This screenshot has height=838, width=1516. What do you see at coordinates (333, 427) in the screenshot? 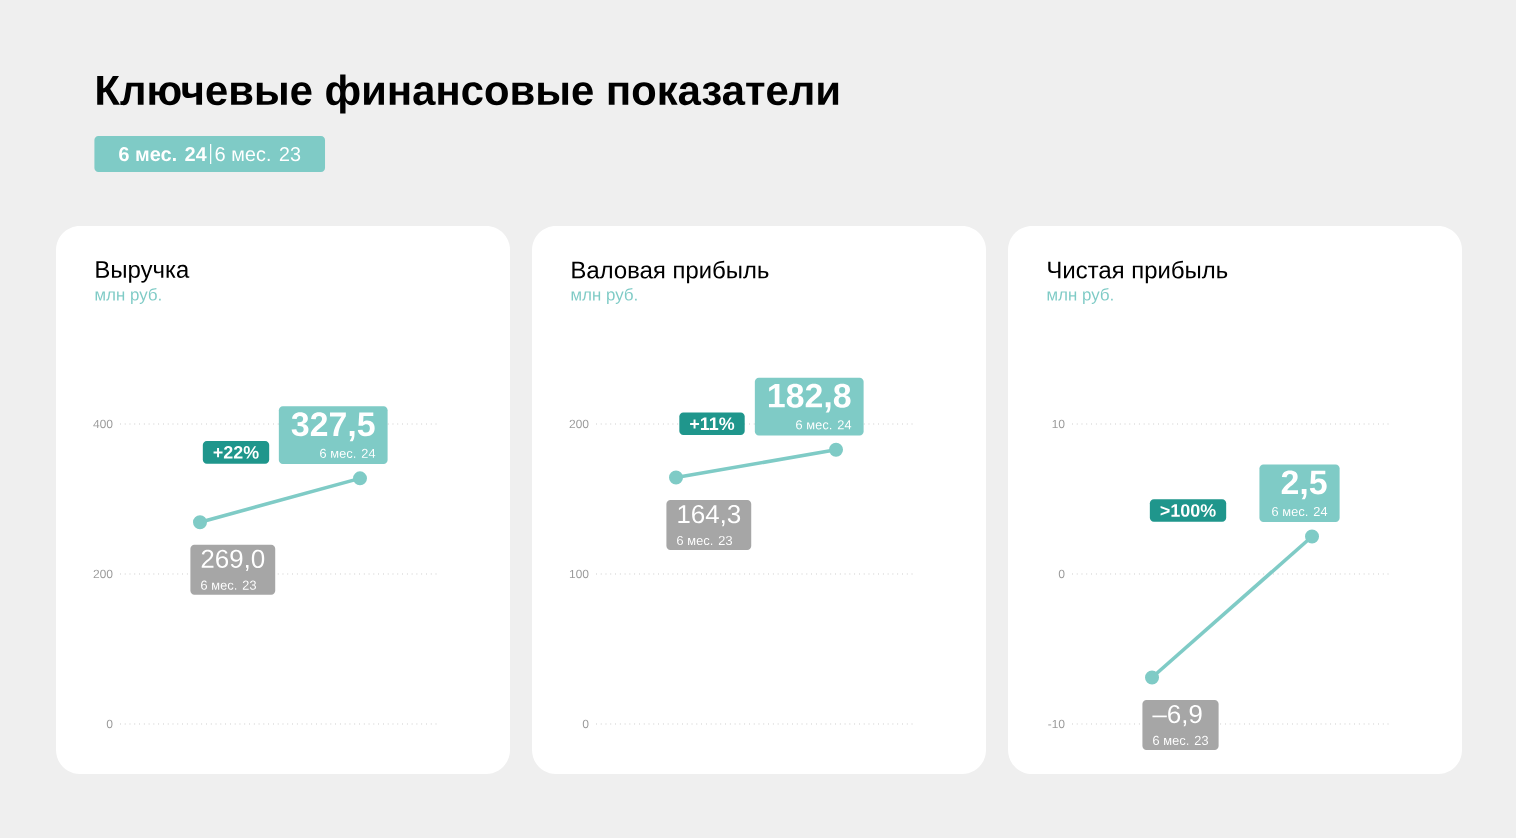
I see `data-label: 327,5` at bounding box center [333, 427].